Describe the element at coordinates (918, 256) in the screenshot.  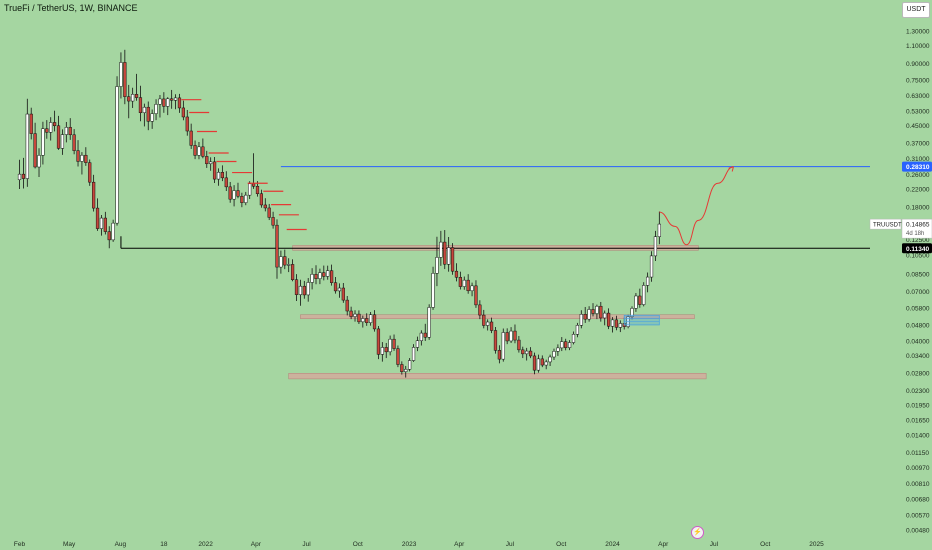
I see `price-tick-label: 0.10500` at that location.